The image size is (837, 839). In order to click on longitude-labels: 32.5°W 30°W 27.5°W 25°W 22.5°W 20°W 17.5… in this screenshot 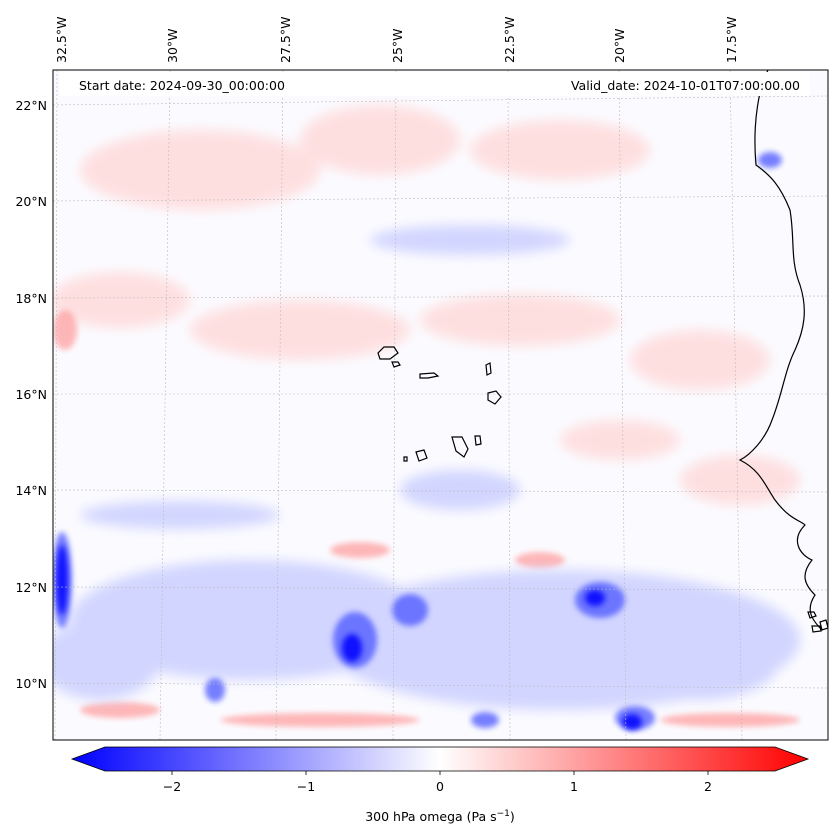, I will do `click(396, 40)`.